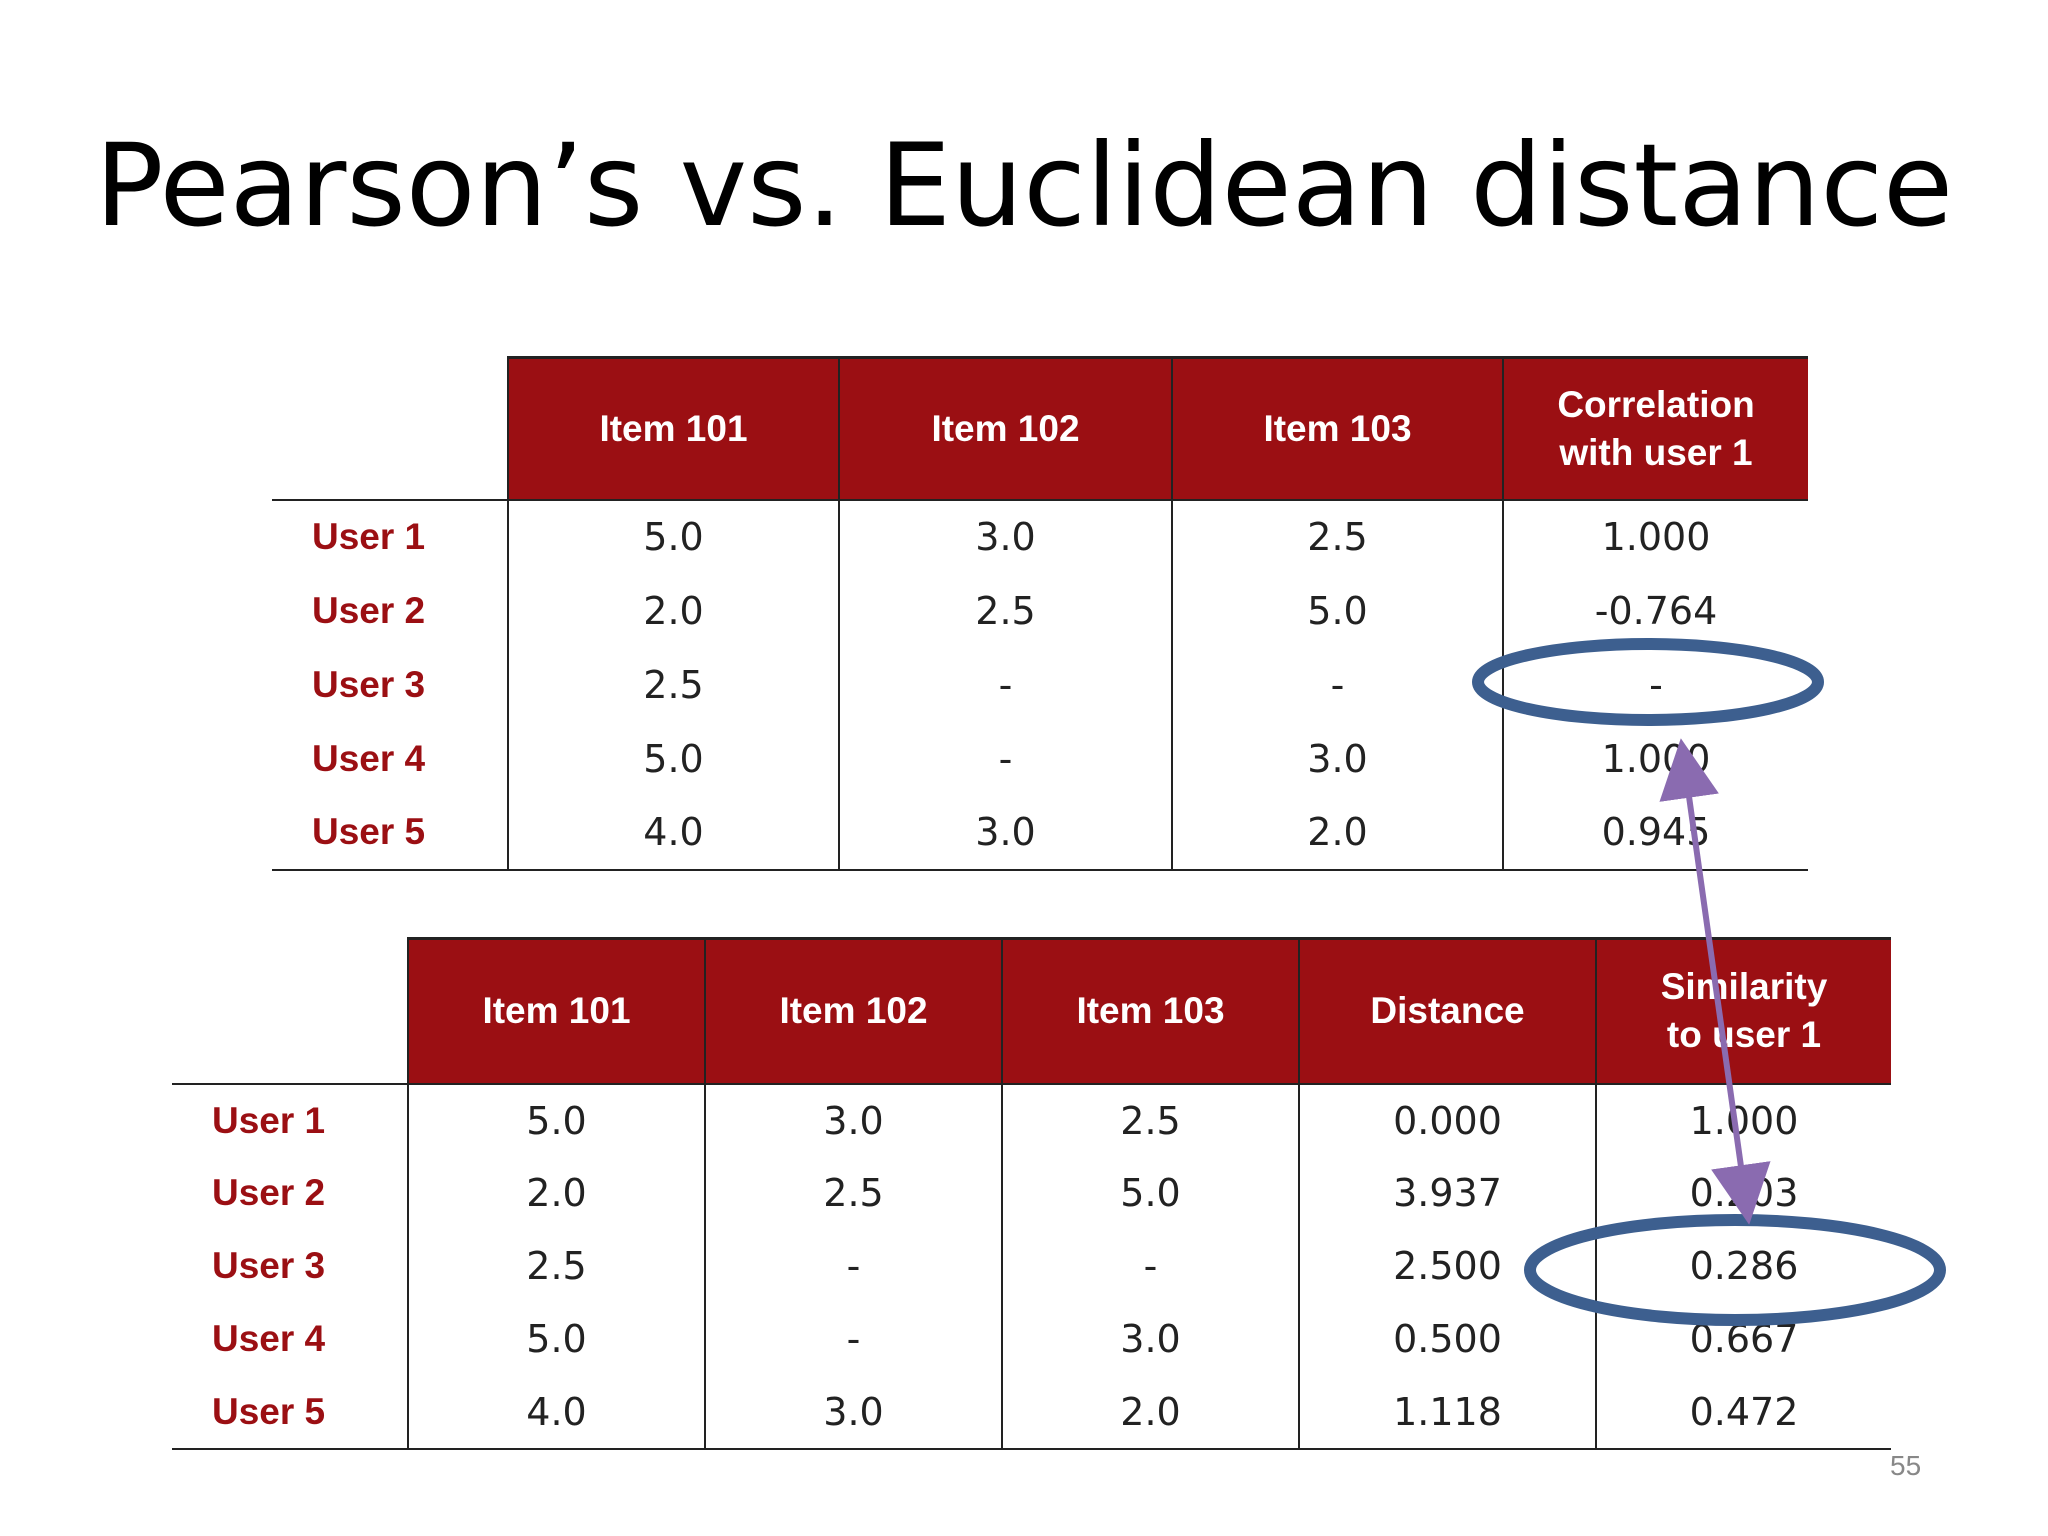  Describe the element at coordinates (1743, 1339) in the screenshot. I see `table-cell: 0.667` at that location.